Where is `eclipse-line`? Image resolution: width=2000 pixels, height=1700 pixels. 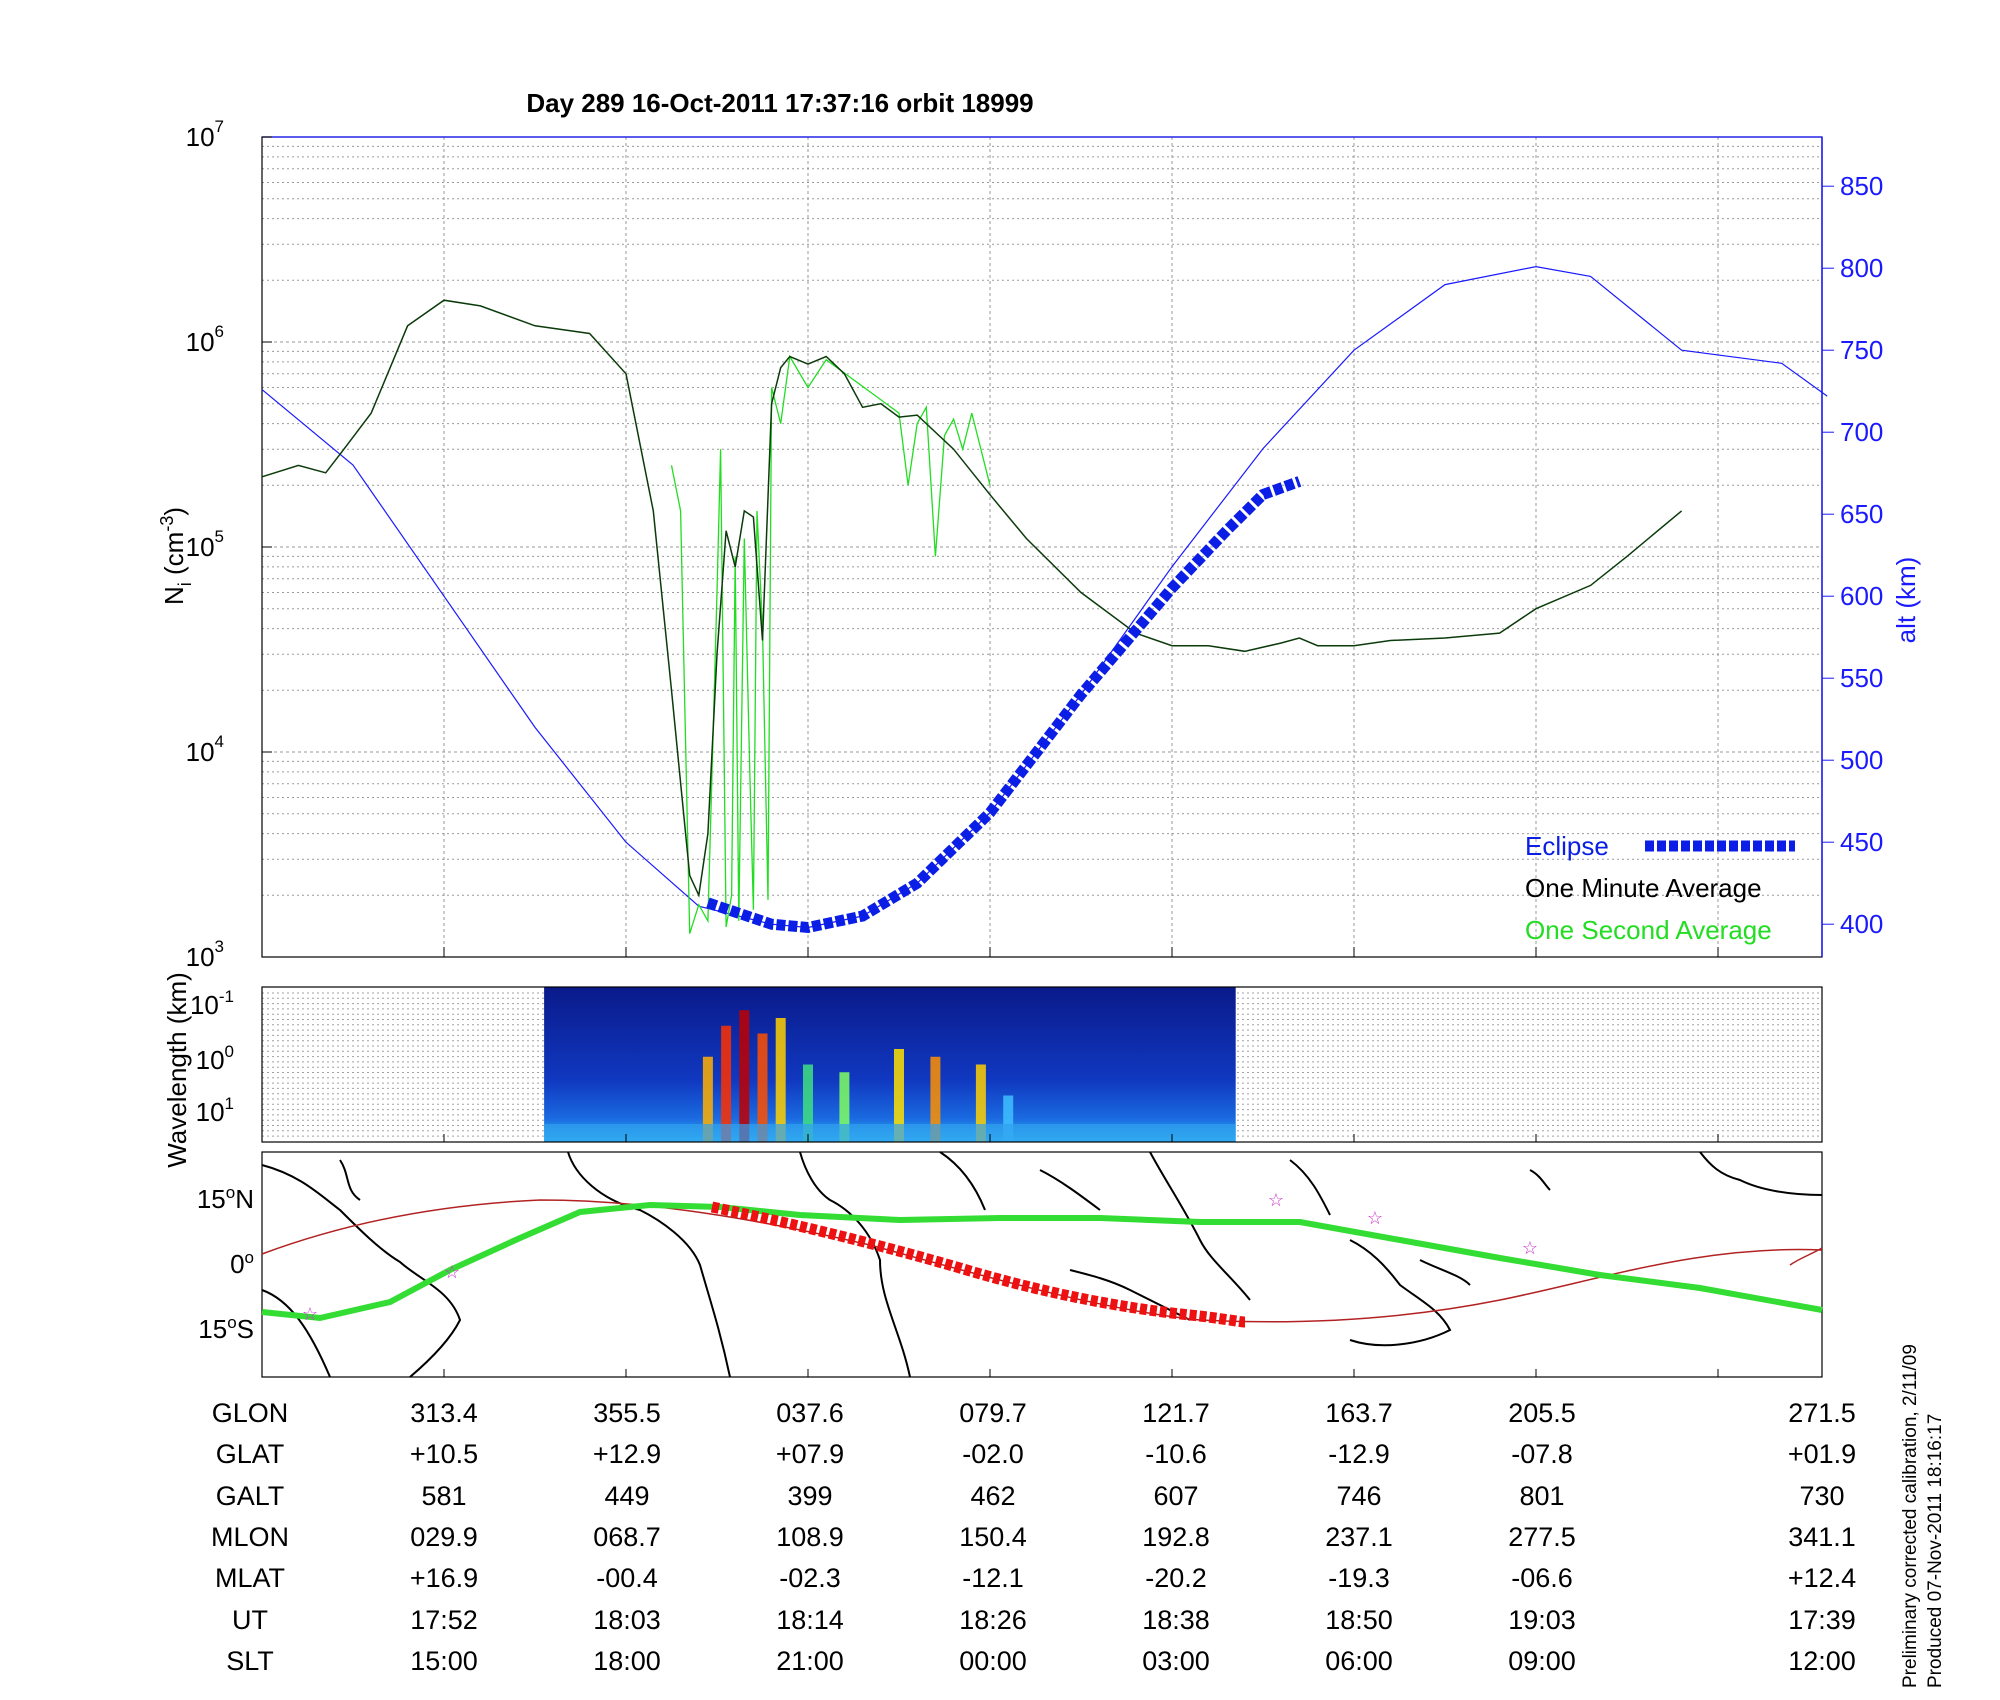 eclipse-line is located at coordinates (1004, 705).